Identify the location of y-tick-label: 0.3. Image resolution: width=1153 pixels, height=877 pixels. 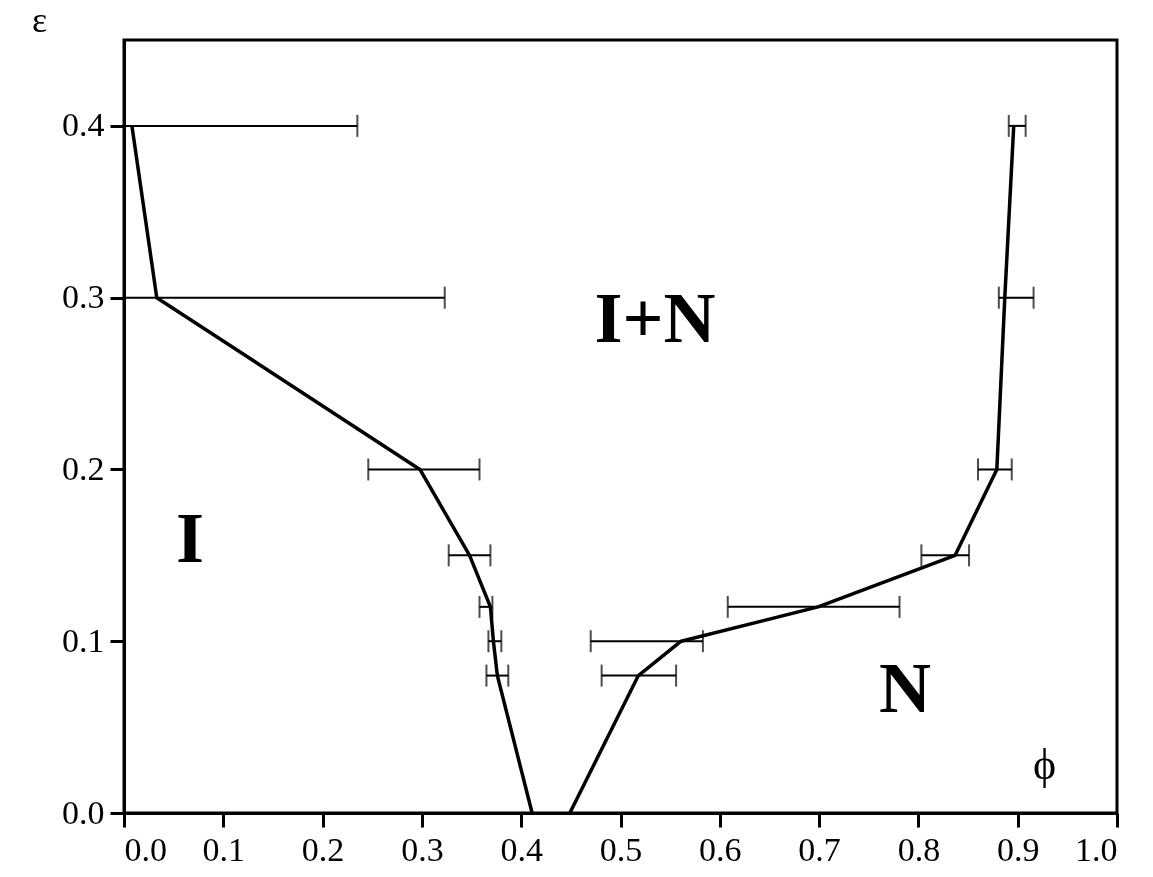
(83, 297).